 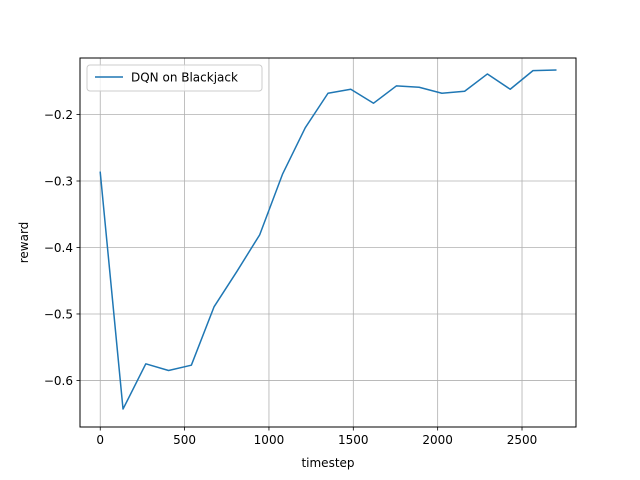 What do you see at coordinates (58, 248) in the screenshot?
I see `y-tick-label: −0.4` at bounding box center [58, 248].